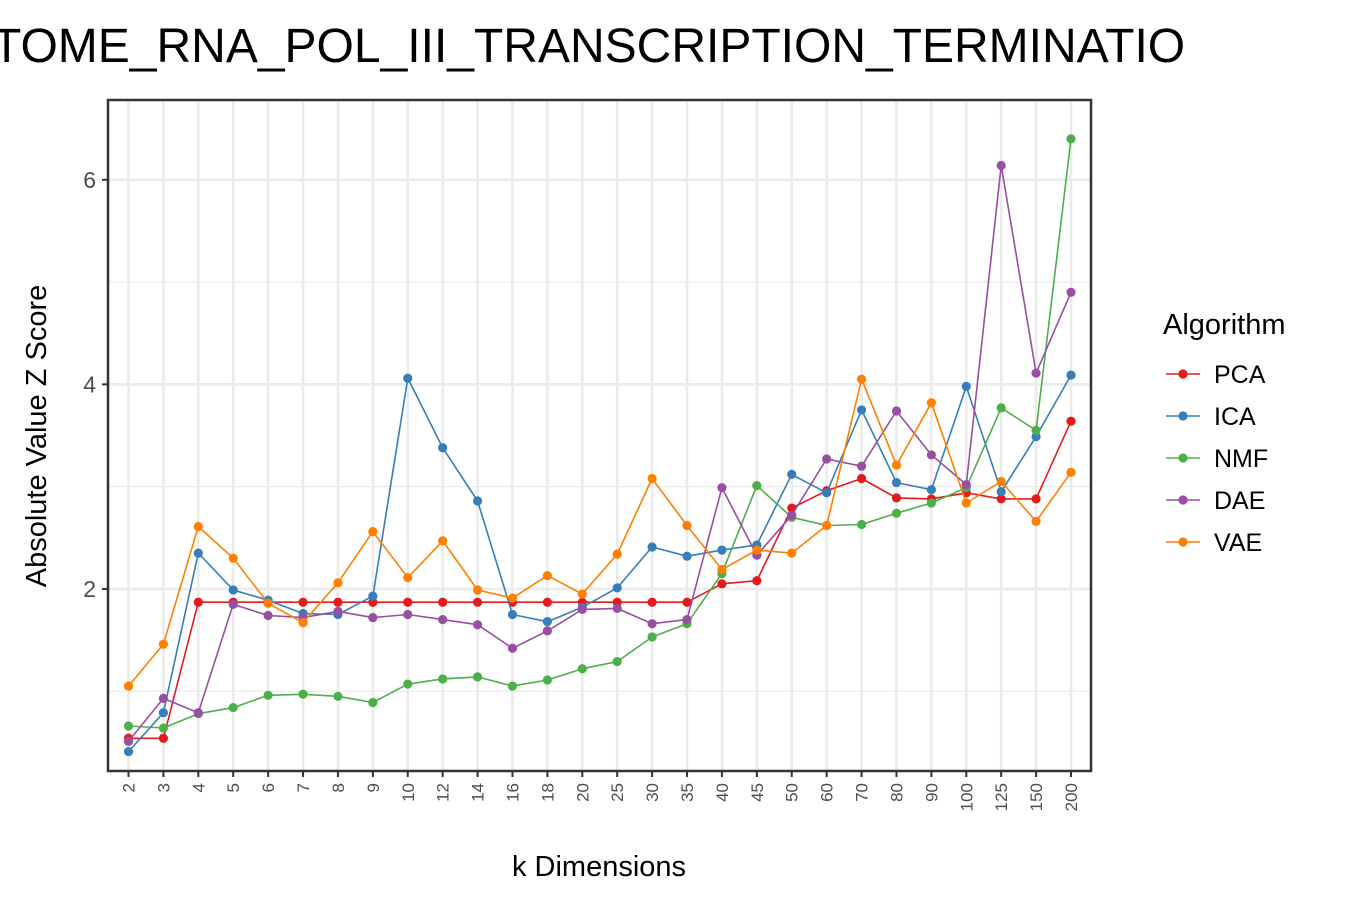 This screenshot has width=1350, height=900. I want to click on x-tick-label: 35, so click(687, 792).